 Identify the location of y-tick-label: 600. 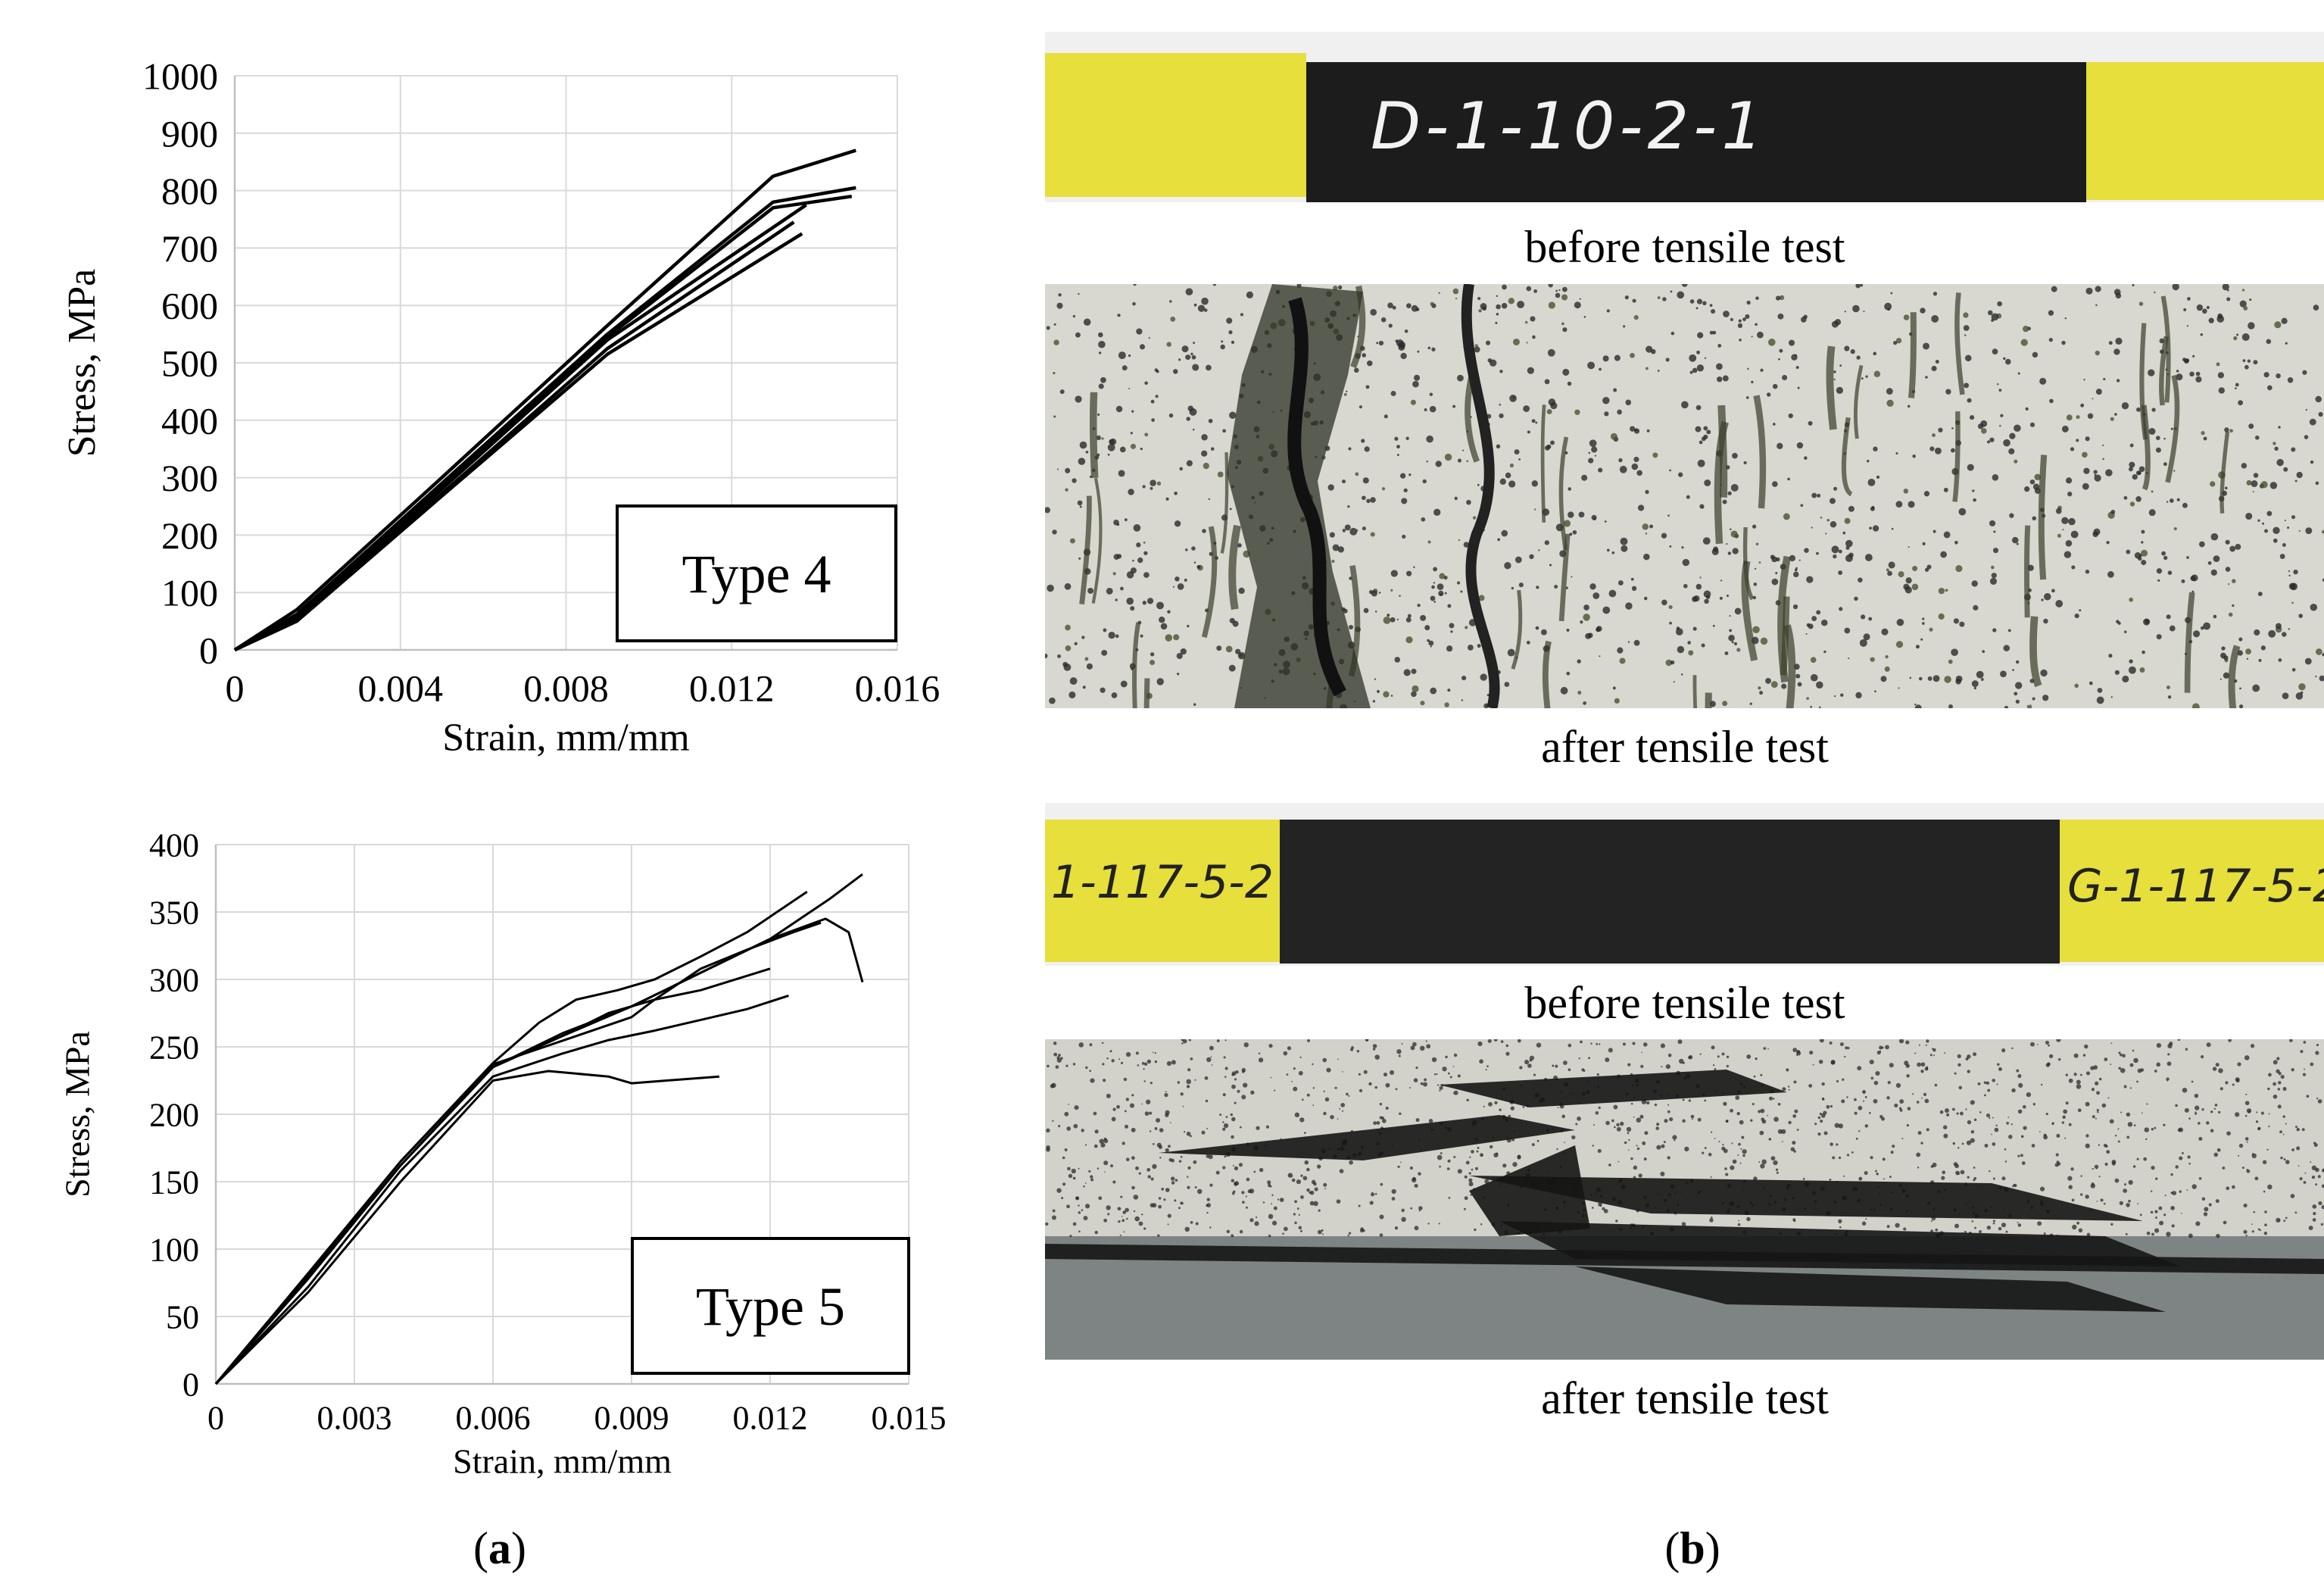
(189, 306).